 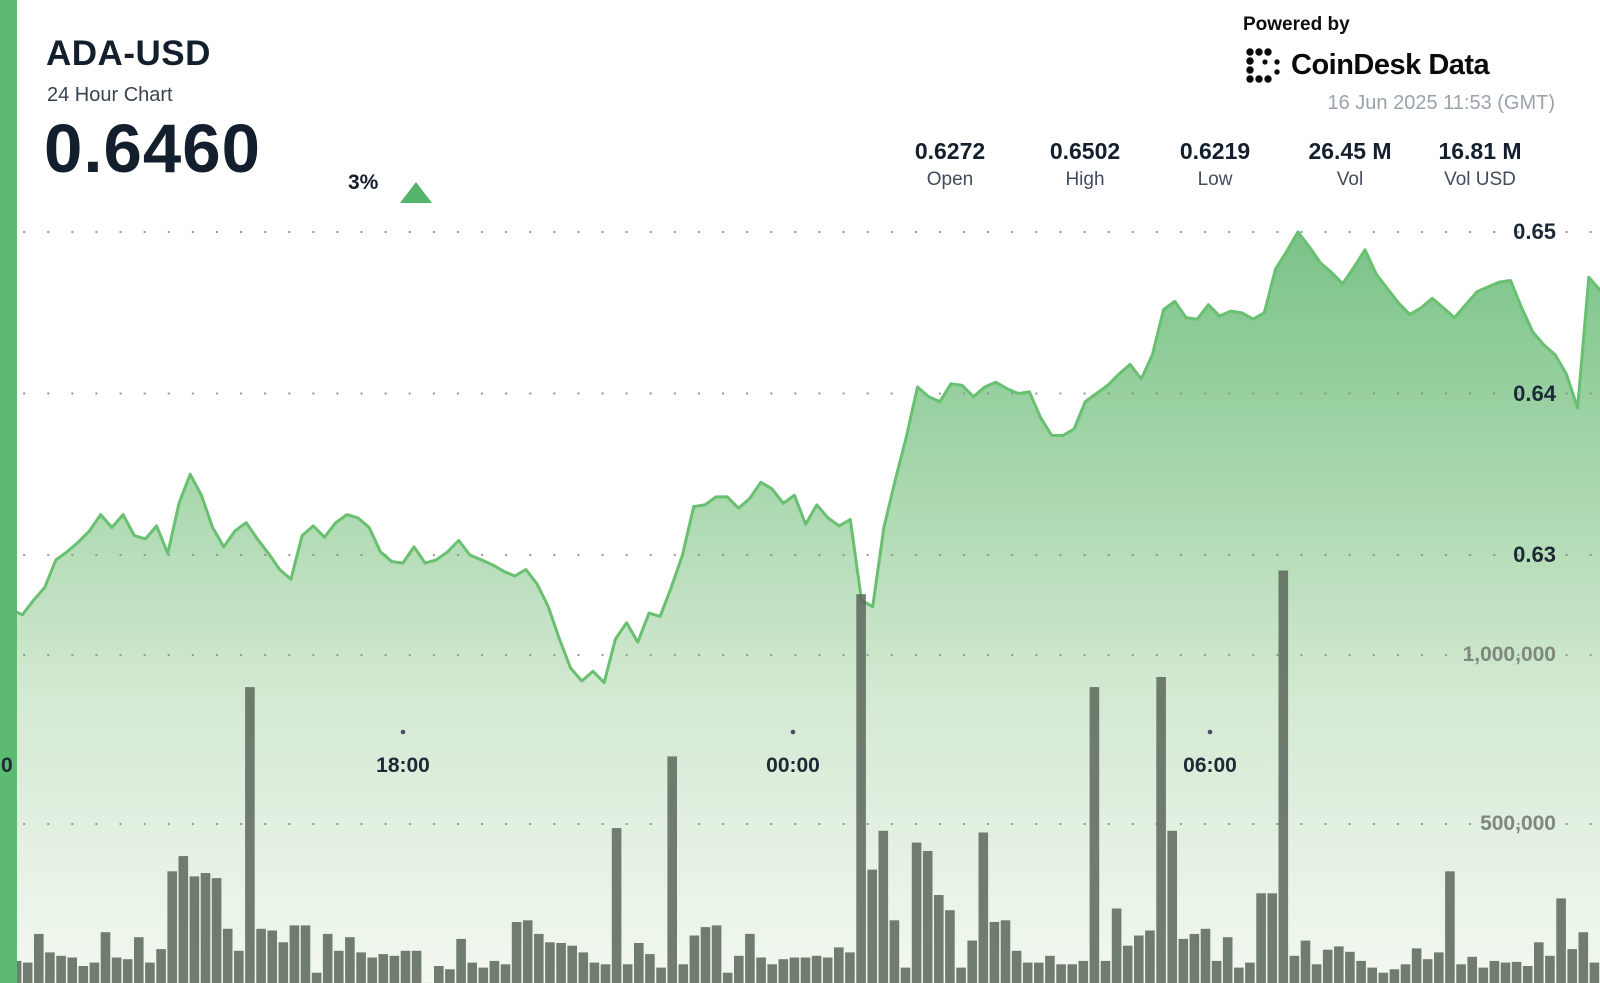 What do you see at coordinates (110, 95) in the screenshot?
I see `chart-subtitle: 24 Hour Chart` at bounding box center [110, 95].